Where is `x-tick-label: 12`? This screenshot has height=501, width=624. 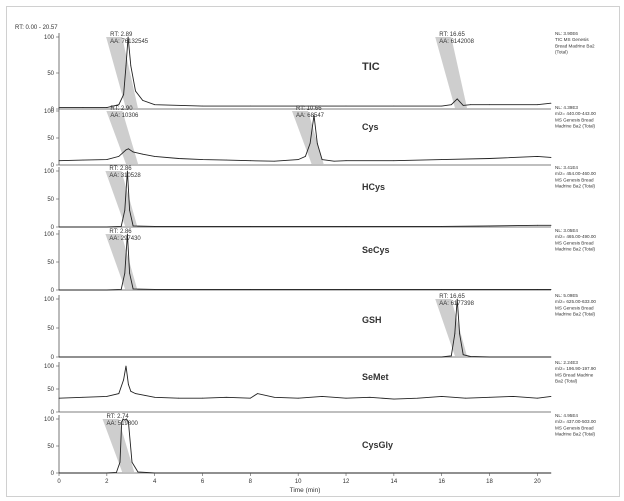 x-tick-label: 12 is located at coordinates (346, 482).